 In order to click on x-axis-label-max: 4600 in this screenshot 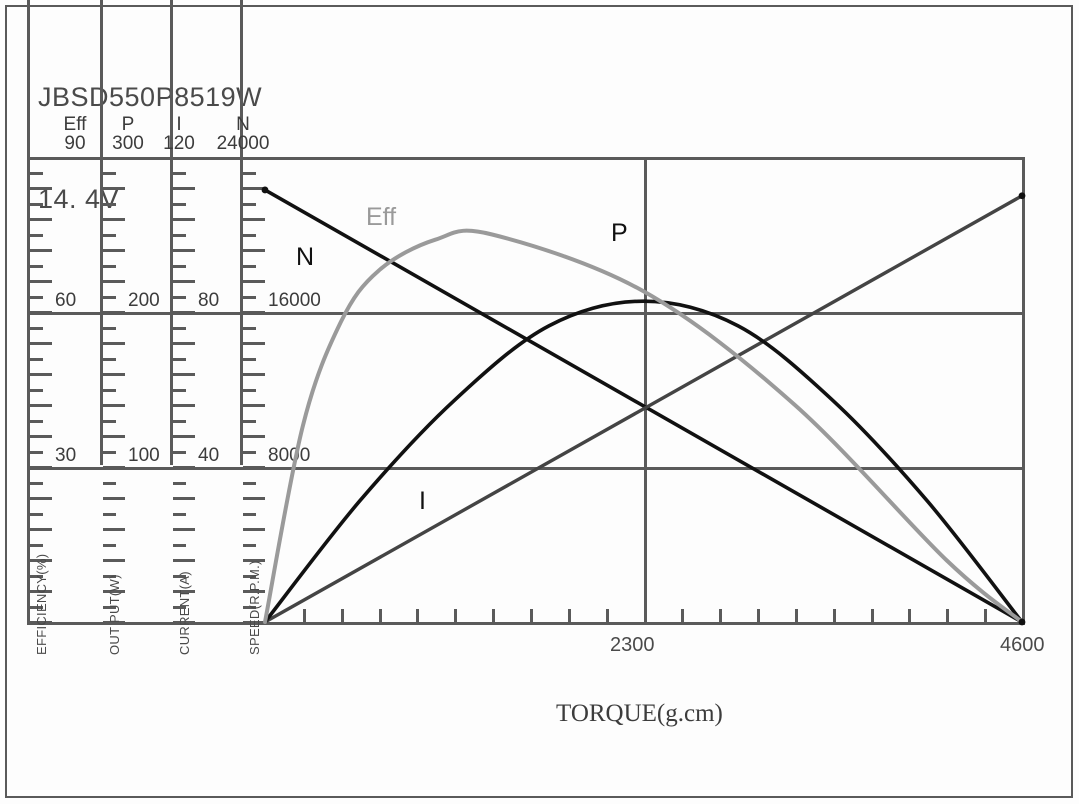, I will do `click(1022, 645)`.